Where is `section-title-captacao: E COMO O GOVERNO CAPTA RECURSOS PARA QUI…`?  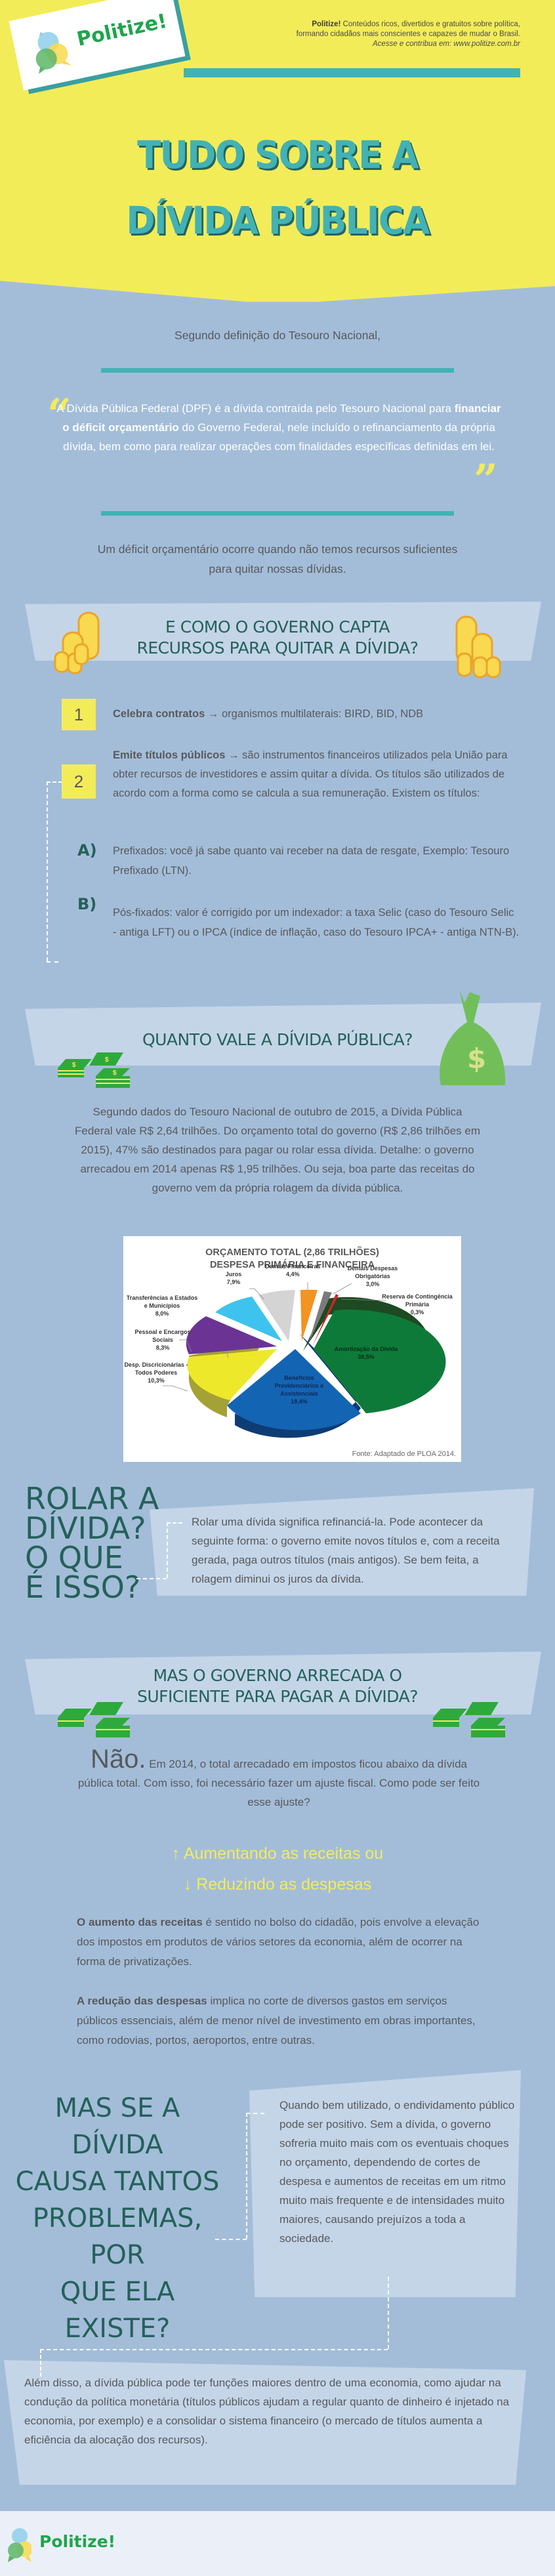 section-title-captacao: E COMO O GOVERNO CAPTA RECURSOS PARA QUI… is located at coordinates (277, 637).